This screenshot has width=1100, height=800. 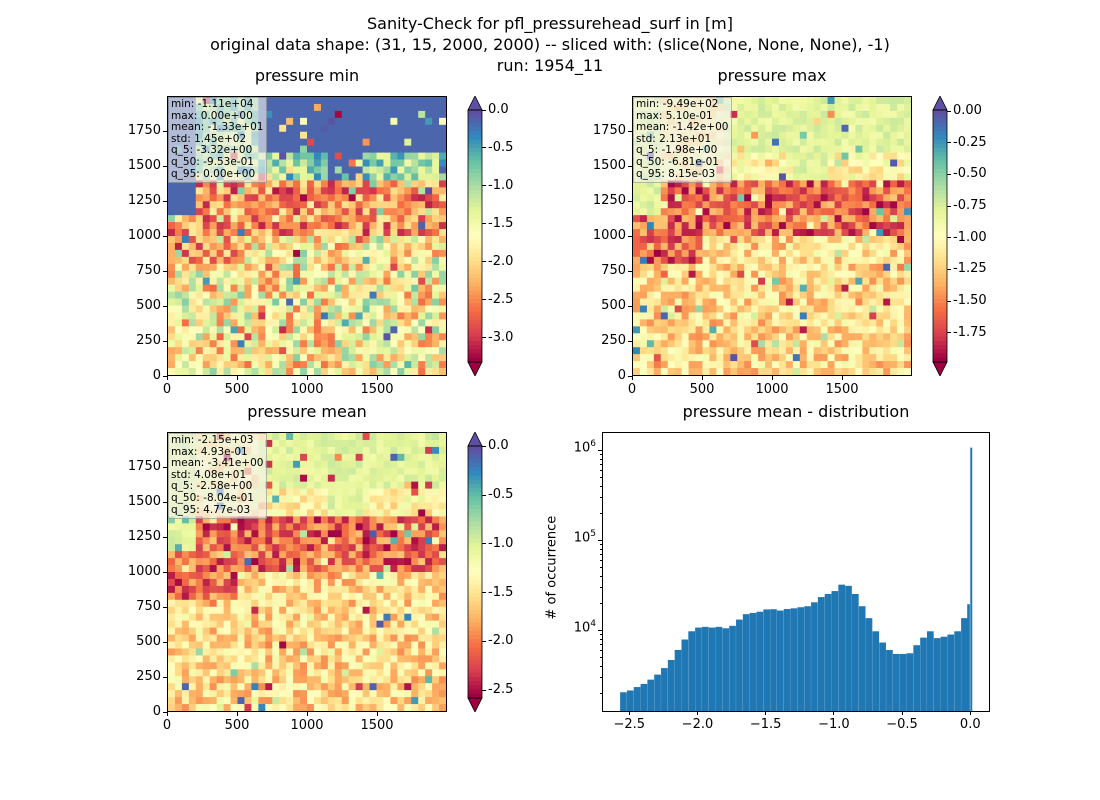 What do you see at coordinates (501, 261) in the screenshot?
I see `colorbar-tick-label: -2.0` at bounding box center [501, 261].